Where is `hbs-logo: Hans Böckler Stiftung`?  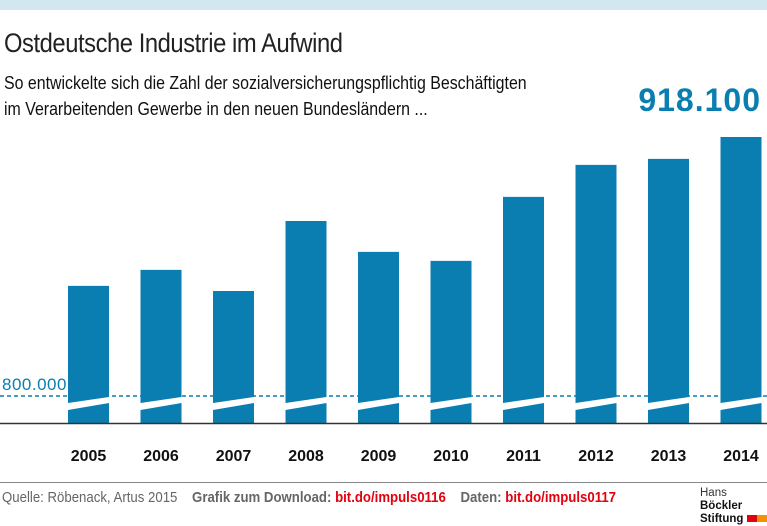
hbs-logo: Hans Böckler Stiftung is located at coordinates (733, 506).